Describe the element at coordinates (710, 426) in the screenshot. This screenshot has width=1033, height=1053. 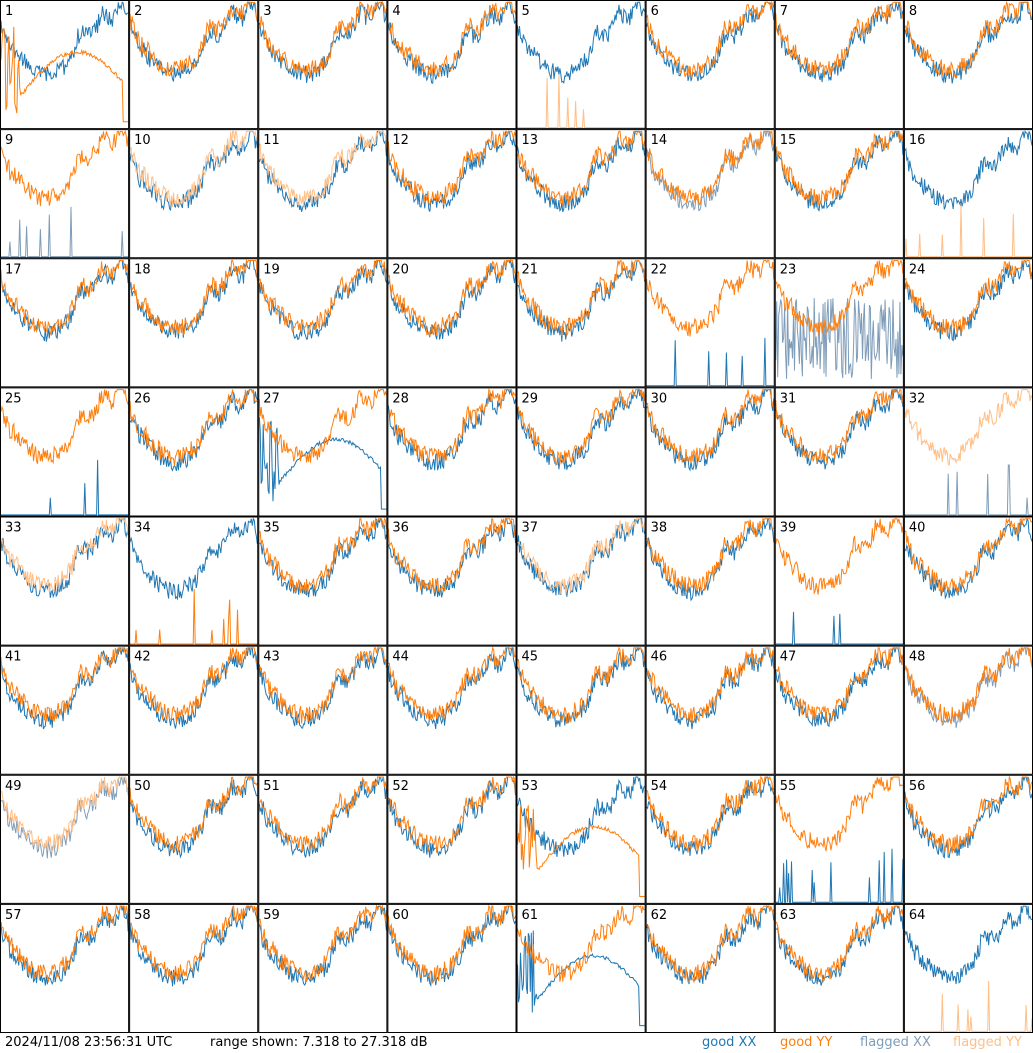
I see `panel-30-yy-line` at that location.